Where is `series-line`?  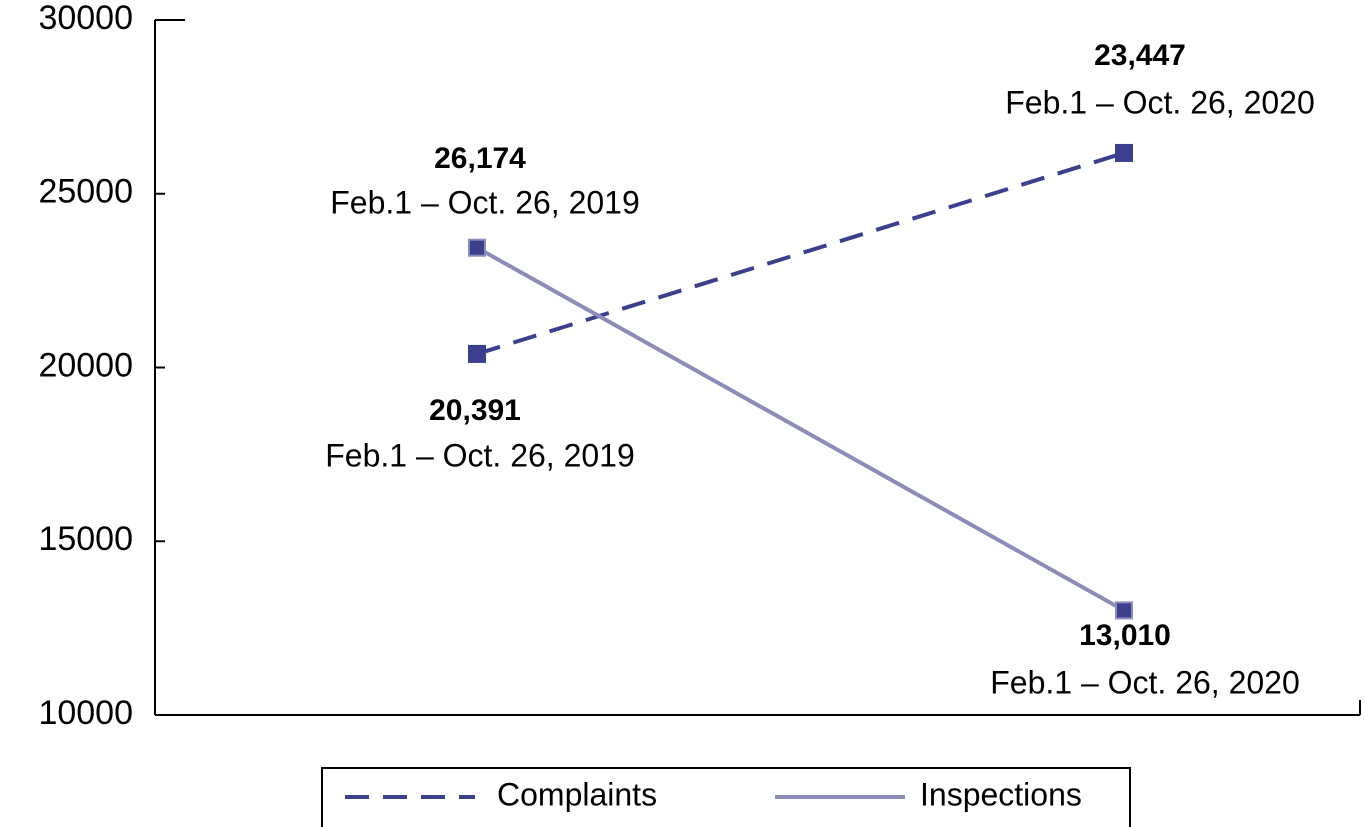
series-line is located at coordinates (800, 253).